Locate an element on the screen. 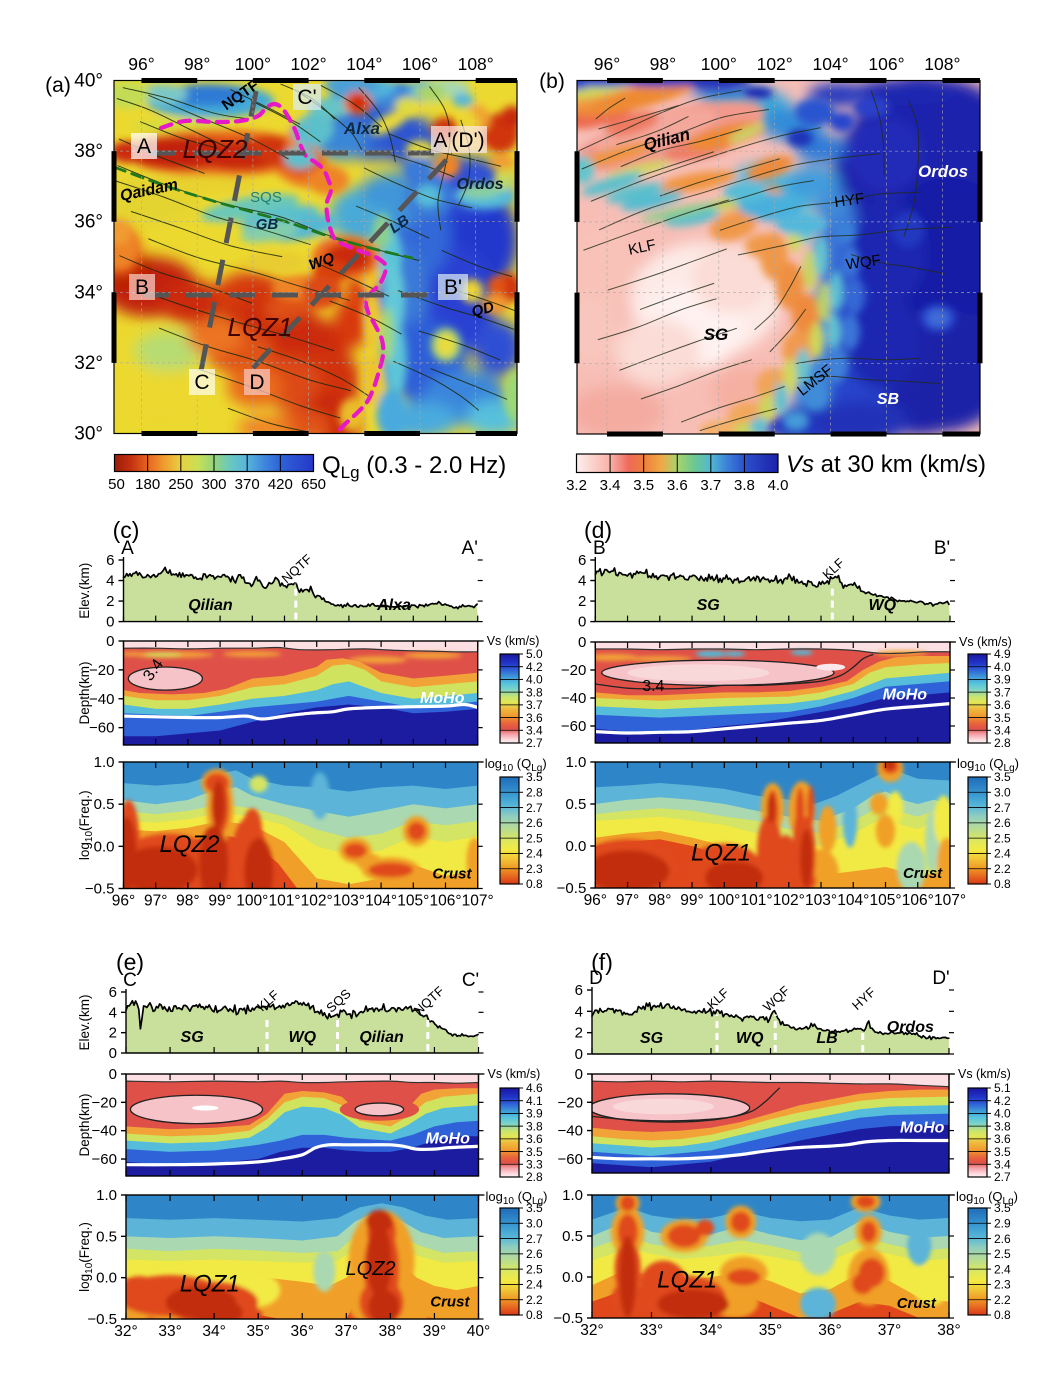 This screenshot has height=1388, width=1051. svg-text: B is located at coordinates (142, 287).